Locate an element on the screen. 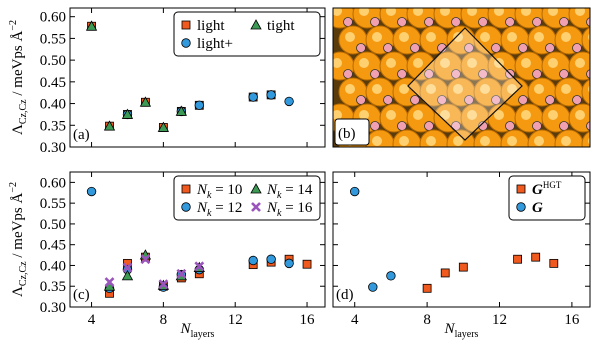 This screenshot has height=347, width=596. y-tick-label: 0.30 is located at coordinates (53, 308).